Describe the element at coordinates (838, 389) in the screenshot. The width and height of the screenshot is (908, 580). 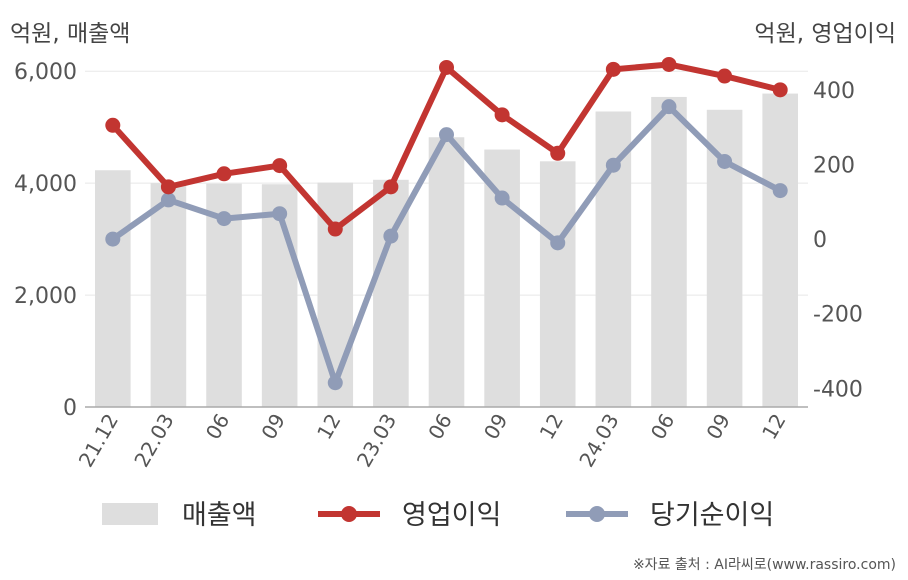
I see `right-tick-label: -400` at that location.